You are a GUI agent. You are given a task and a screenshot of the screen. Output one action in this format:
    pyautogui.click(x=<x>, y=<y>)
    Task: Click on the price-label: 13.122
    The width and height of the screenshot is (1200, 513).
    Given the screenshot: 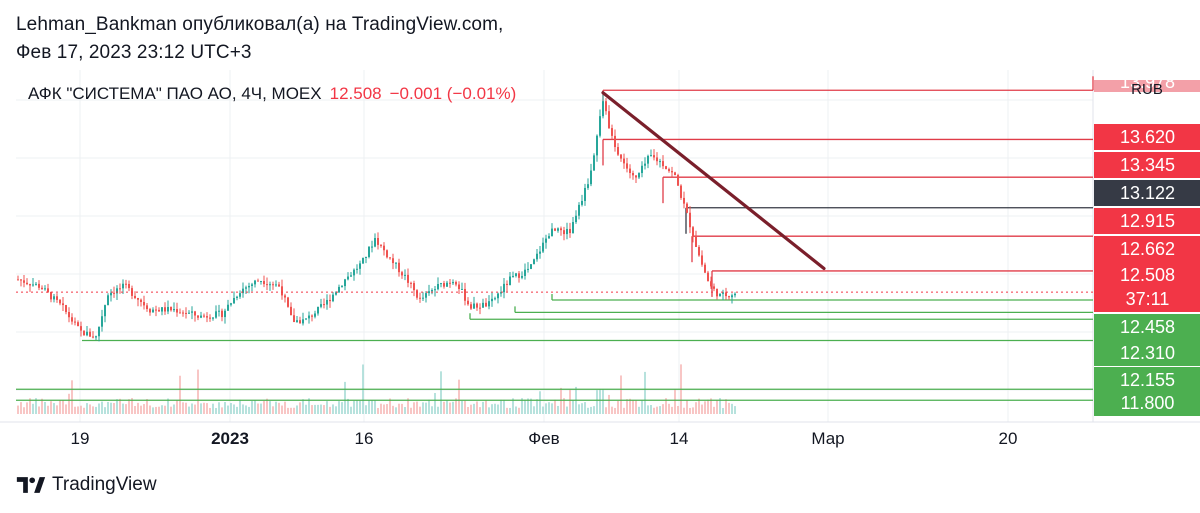 What is the action you would take?
    pyautogui.click(x=1147, y=193)
    